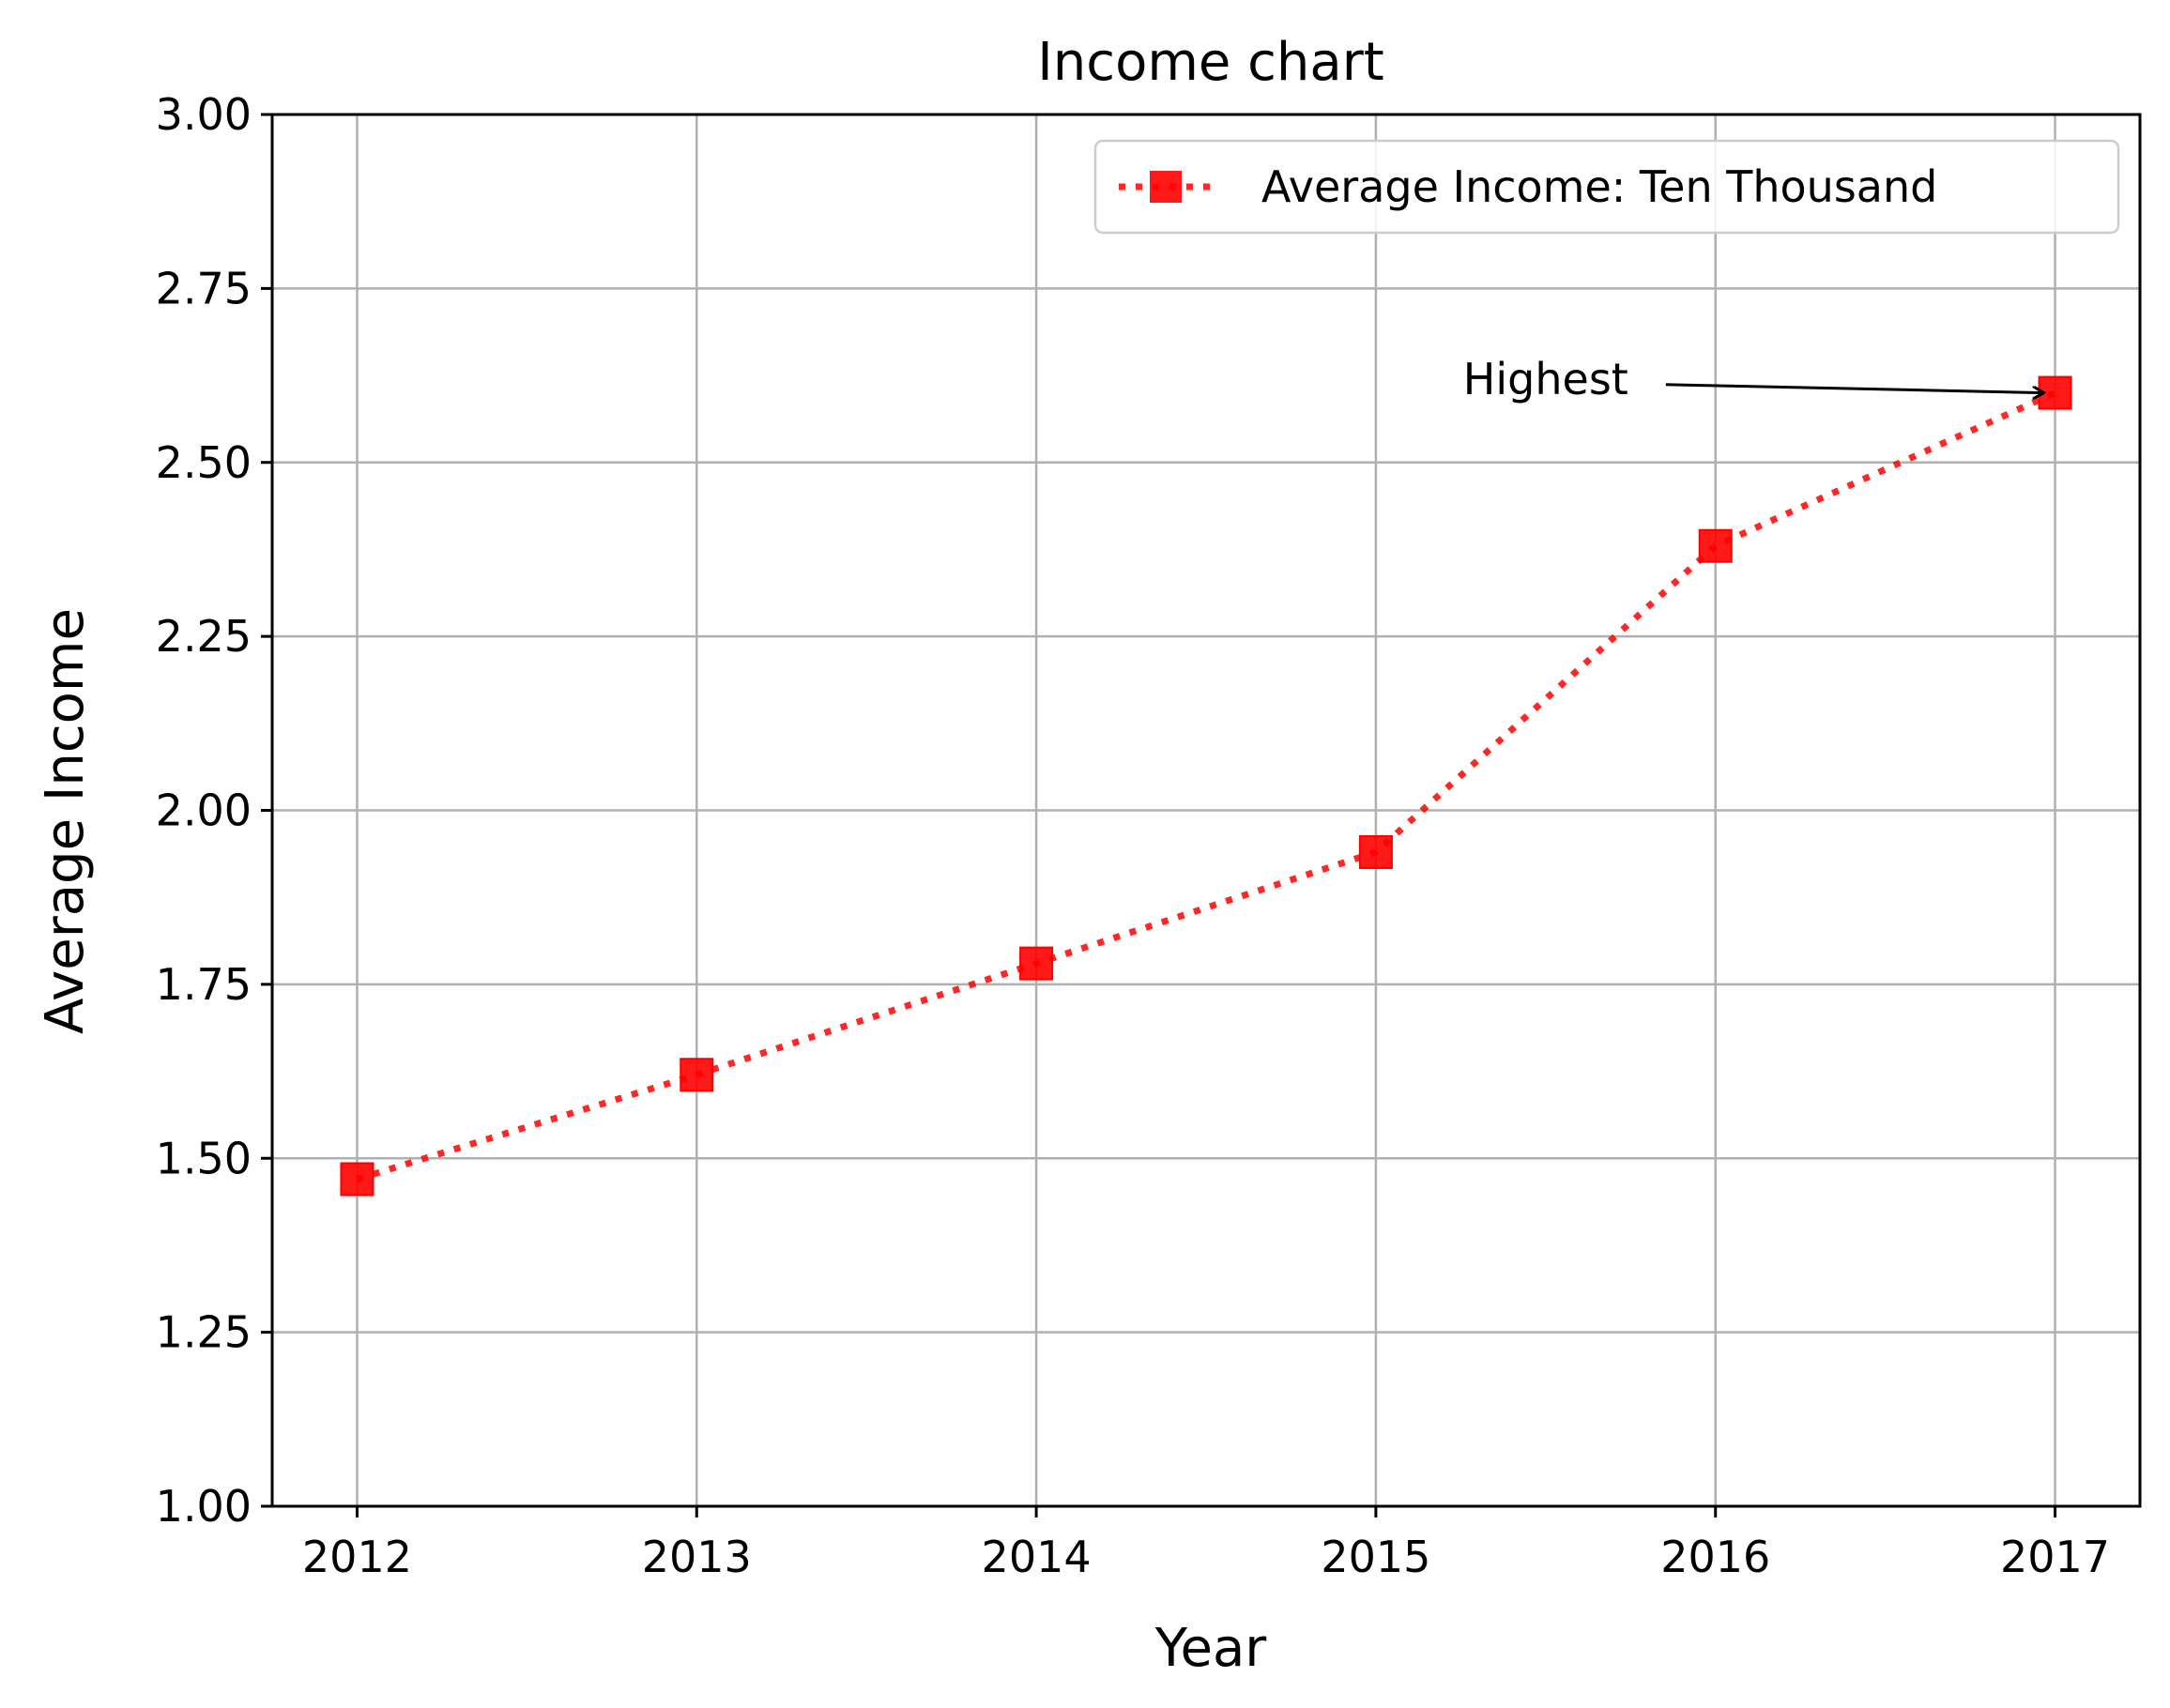 This screenshot has height=1708, width=2170. I want to click on x-tick-label: 2015, so click(1375, 1557).